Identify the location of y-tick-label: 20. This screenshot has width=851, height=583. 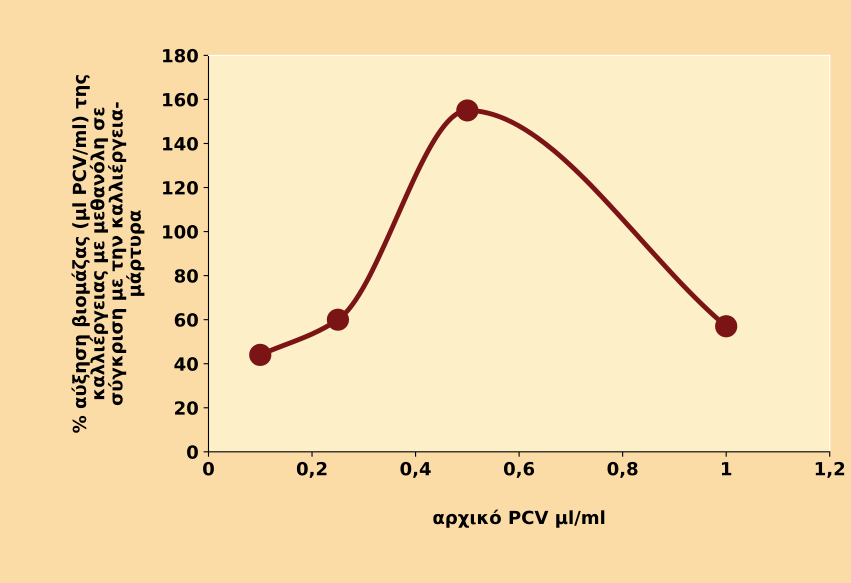
(186, 408).